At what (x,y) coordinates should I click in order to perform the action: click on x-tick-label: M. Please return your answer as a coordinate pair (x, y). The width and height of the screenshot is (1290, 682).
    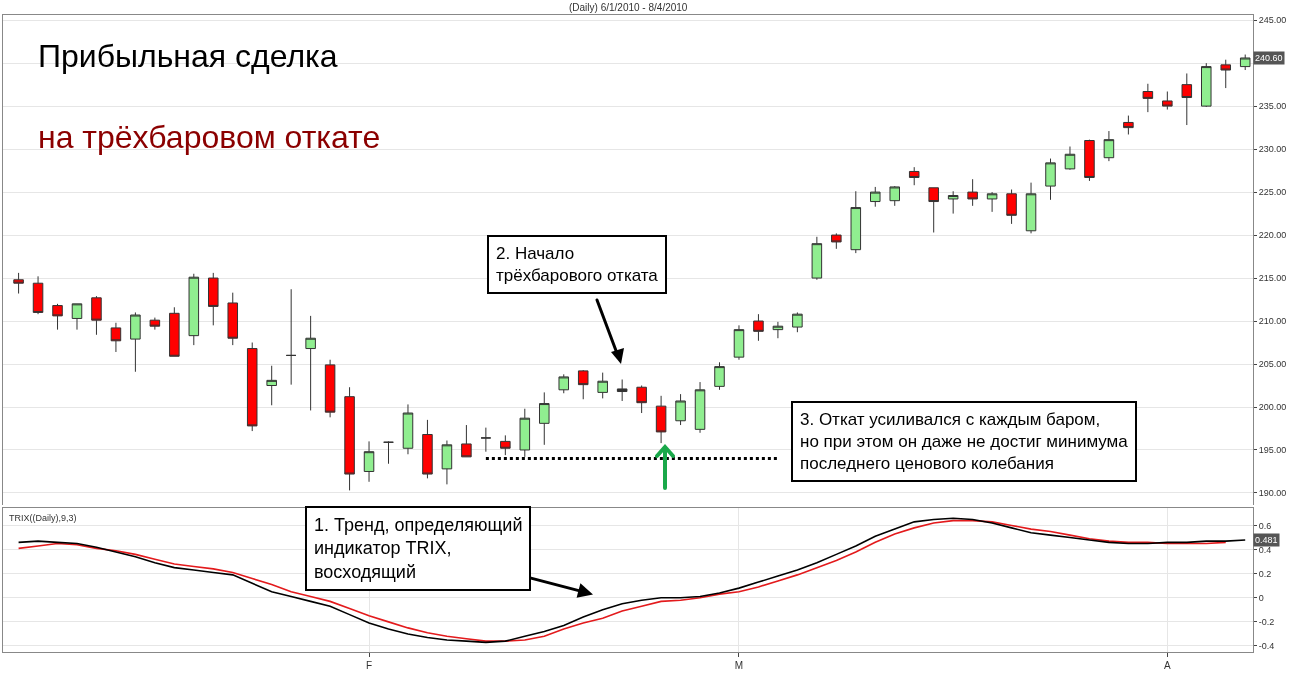
    Looking at the image, I should click on (739, 665).